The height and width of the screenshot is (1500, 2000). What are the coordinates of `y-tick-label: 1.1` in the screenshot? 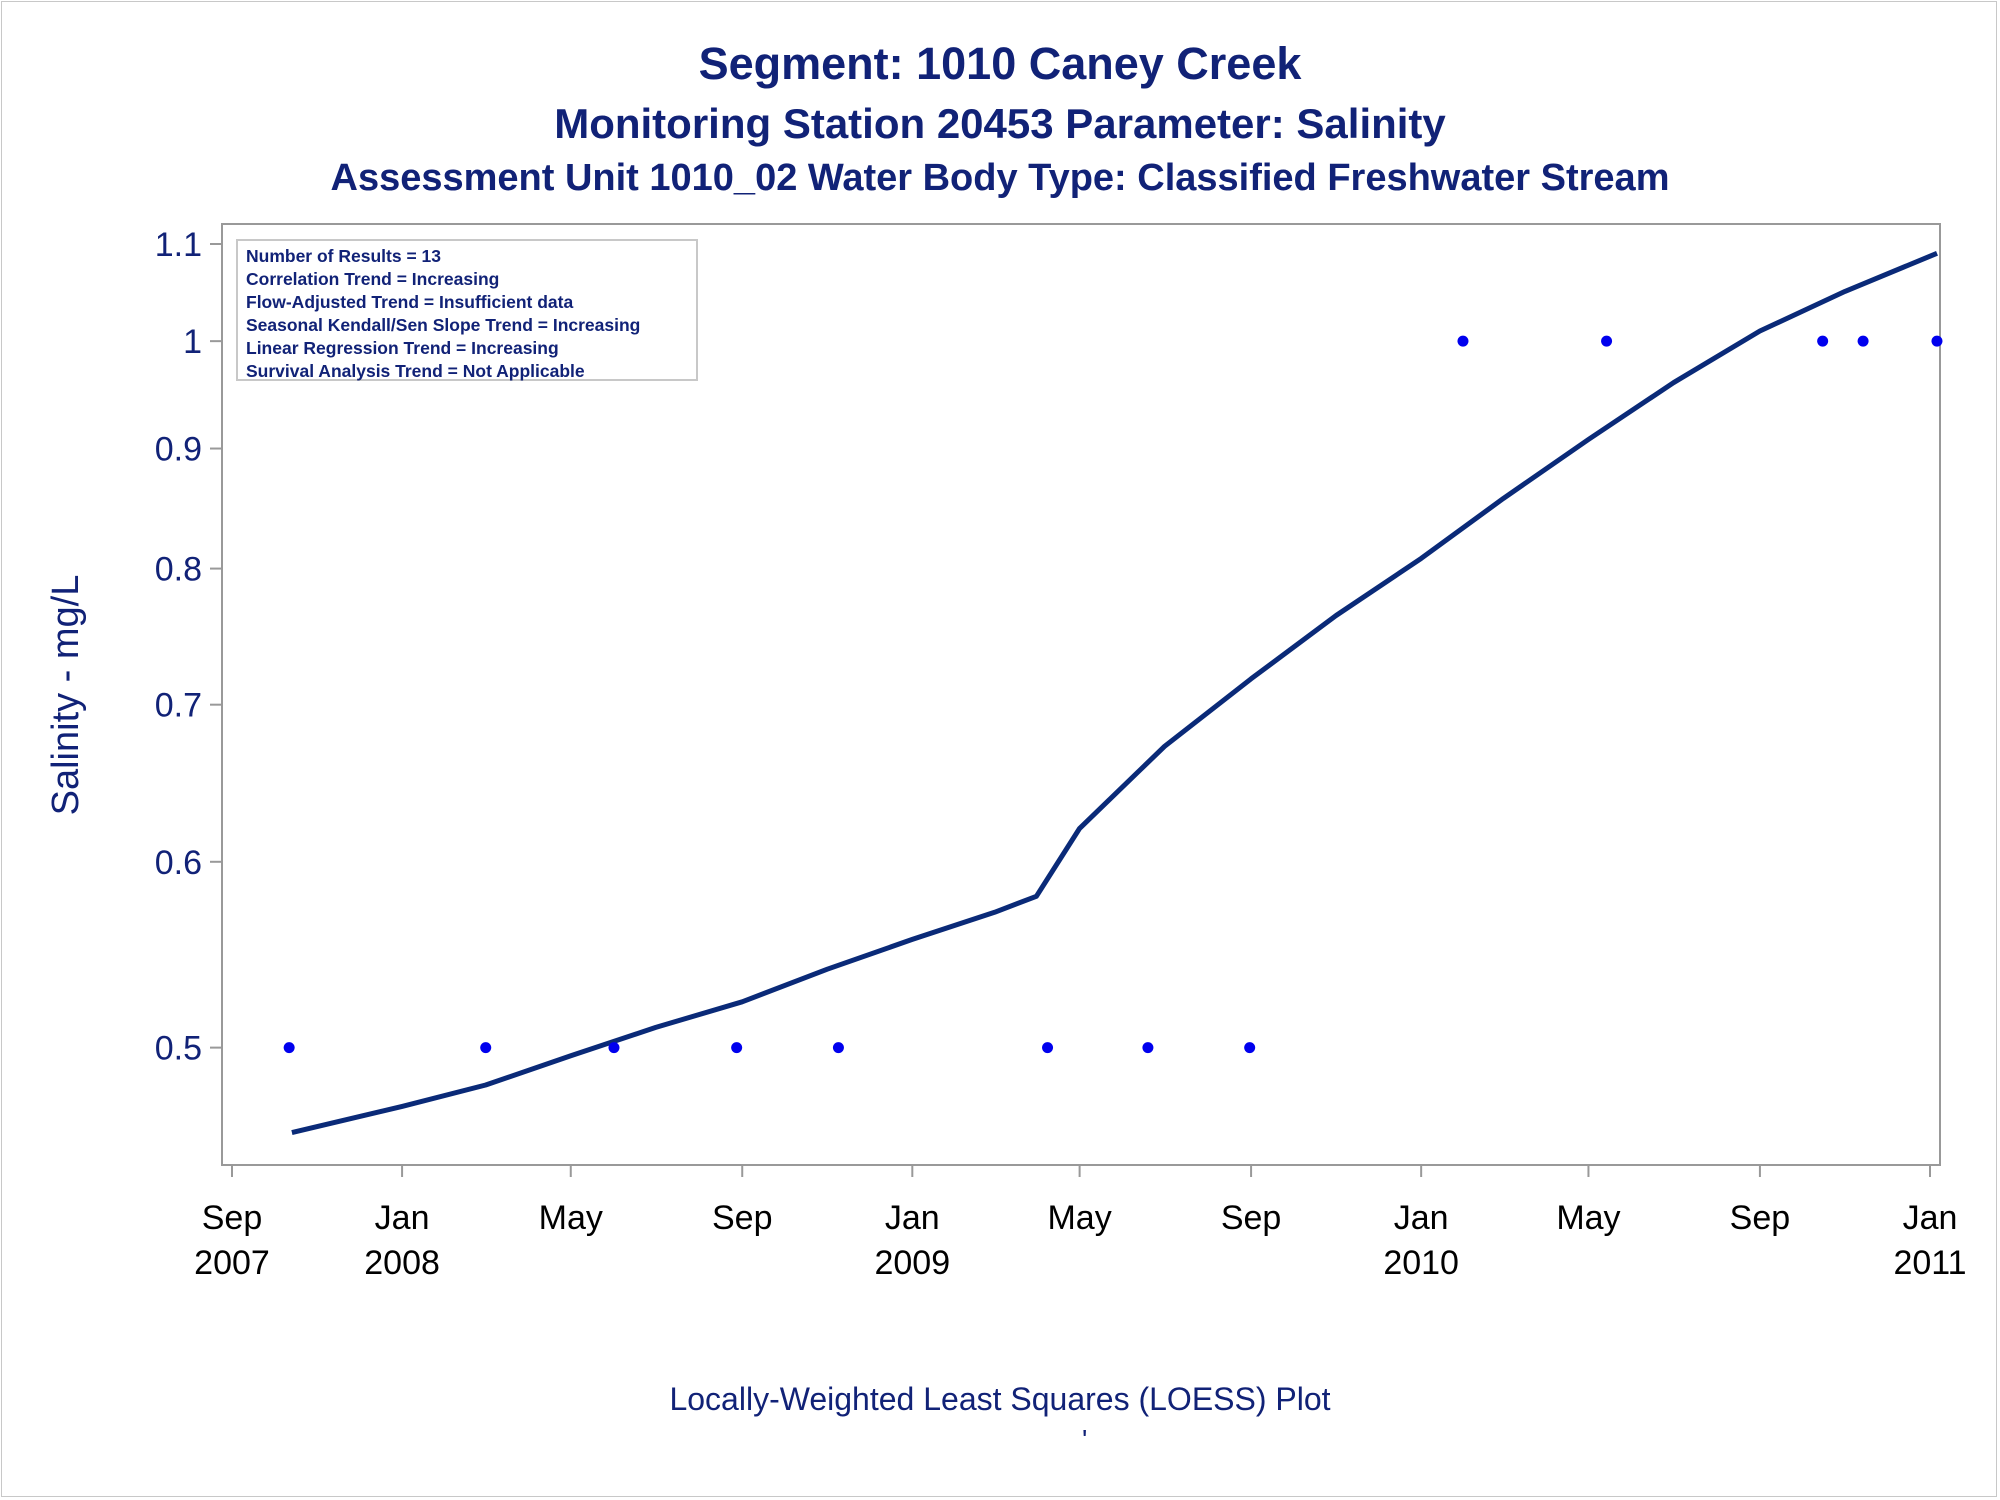 It's located at (178, 245).